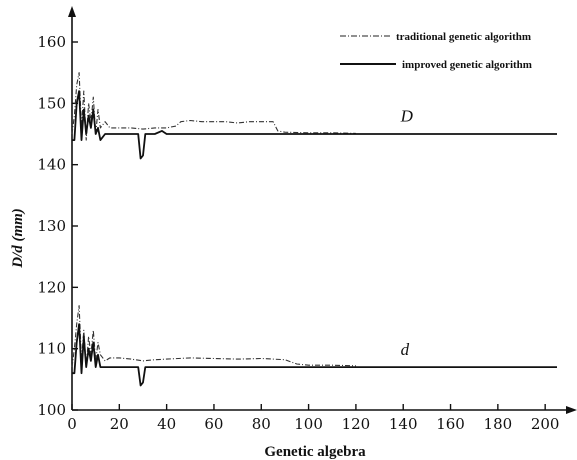 This screenshot has height=460, width=577. What do you see at coordinates (315, 452) in the screenshot?
I see `x-axis-label: Genetic algebra` at bounding box center [315, 452].